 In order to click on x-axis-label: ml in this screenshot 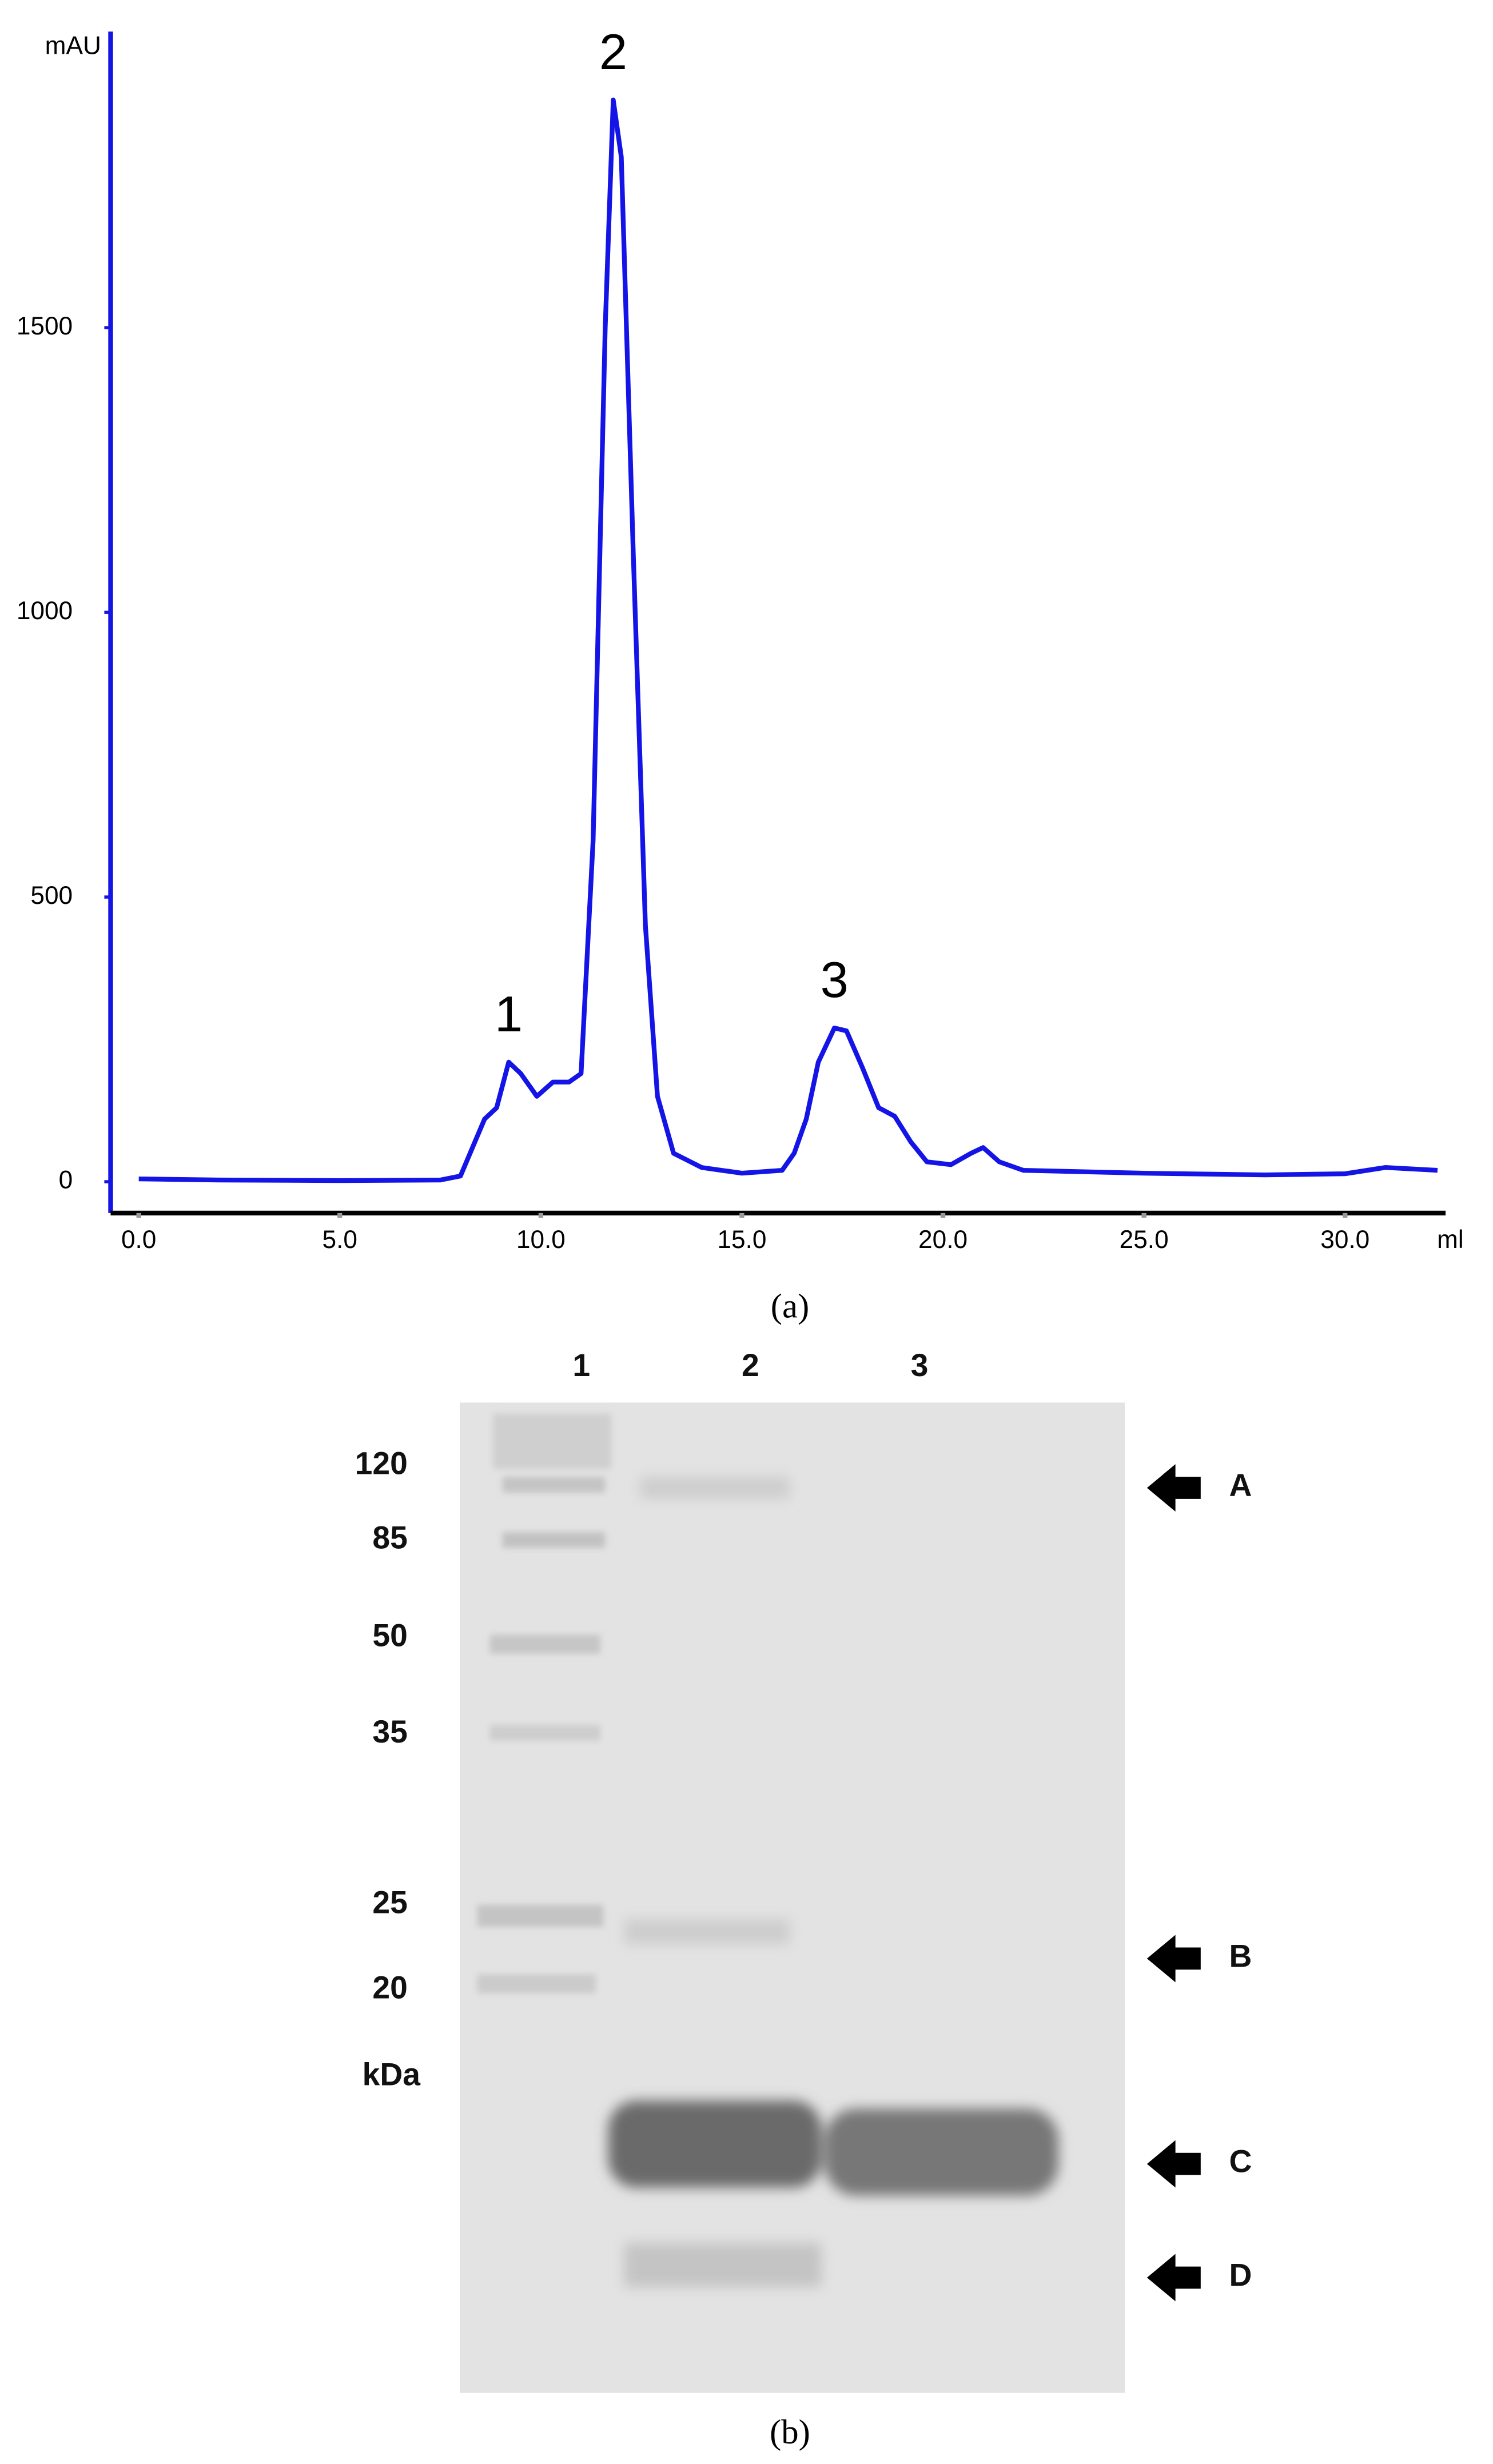, I will do `click(1451, 1240)`.